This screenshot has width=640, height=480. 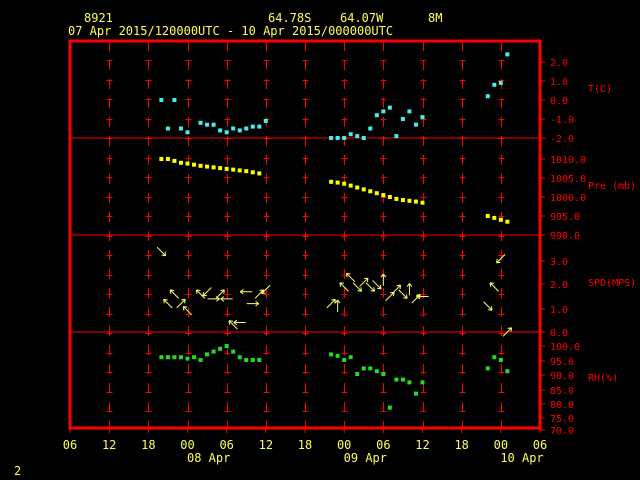 What do you see at coordinates (559, 262) in the screenshot?
I see `wind-y-tick-label: 3.0` at bounding box center [559, 262].